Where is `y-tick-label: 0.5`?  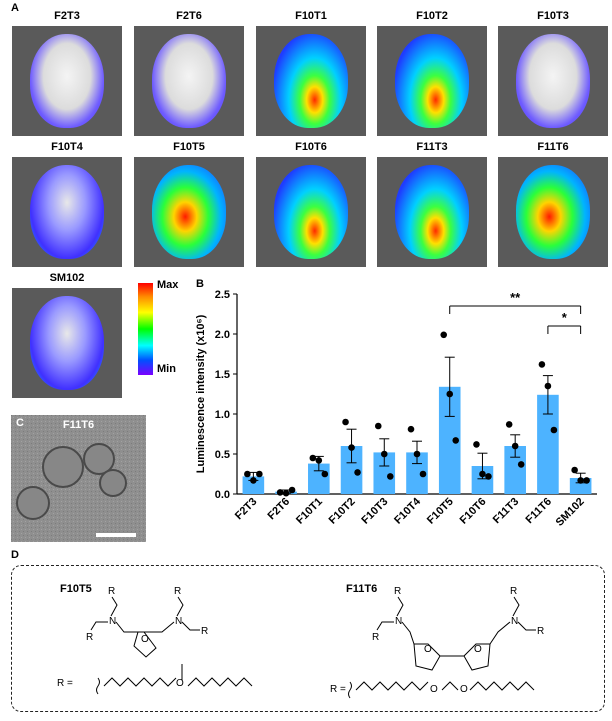
y-tick-label: 0.5 is located at coordinates (222, 455).